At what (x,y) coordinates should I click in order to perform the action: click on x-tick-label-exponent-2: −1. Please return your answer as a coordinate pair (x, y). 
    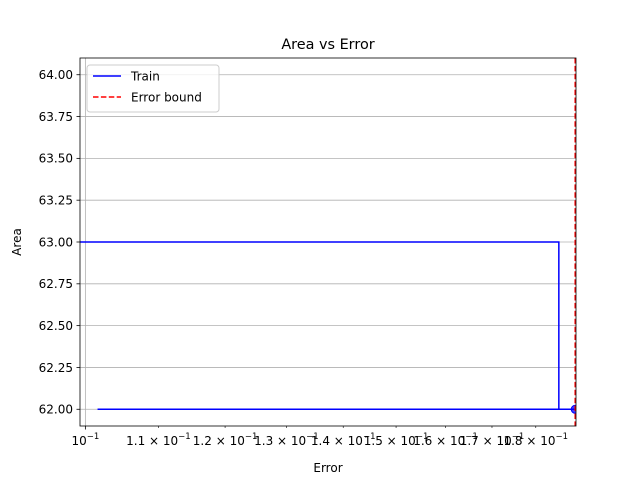
    Looking at the image, I should click on (251, 437).